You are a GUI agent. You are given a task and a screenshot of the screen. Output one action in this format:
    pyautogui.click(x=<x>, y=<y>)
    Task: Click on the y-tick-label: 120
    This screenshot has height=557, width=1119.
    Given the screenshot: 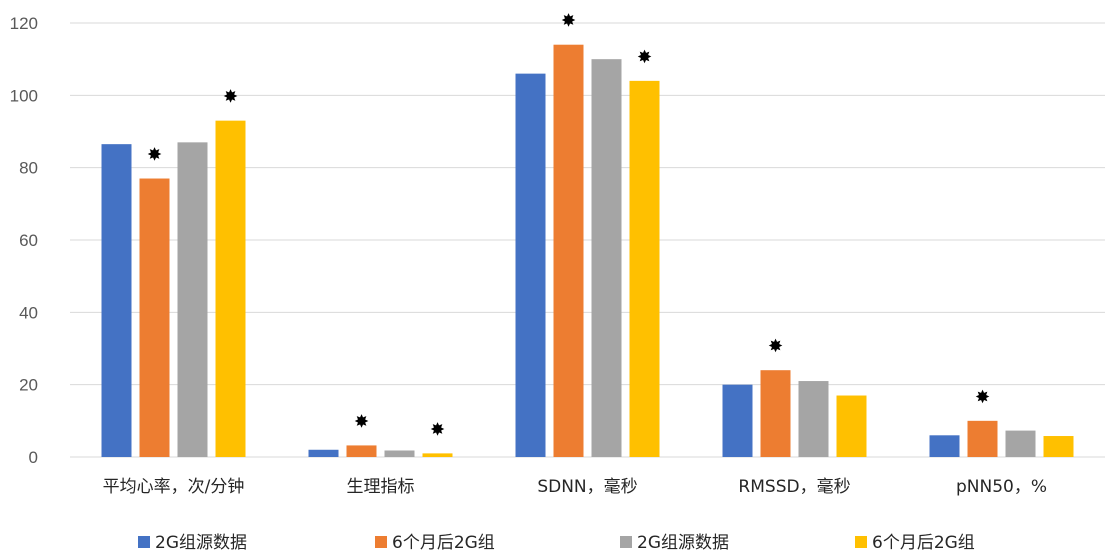 What is the action you would take?
    pyautogui.click(x=24, y=23)
    